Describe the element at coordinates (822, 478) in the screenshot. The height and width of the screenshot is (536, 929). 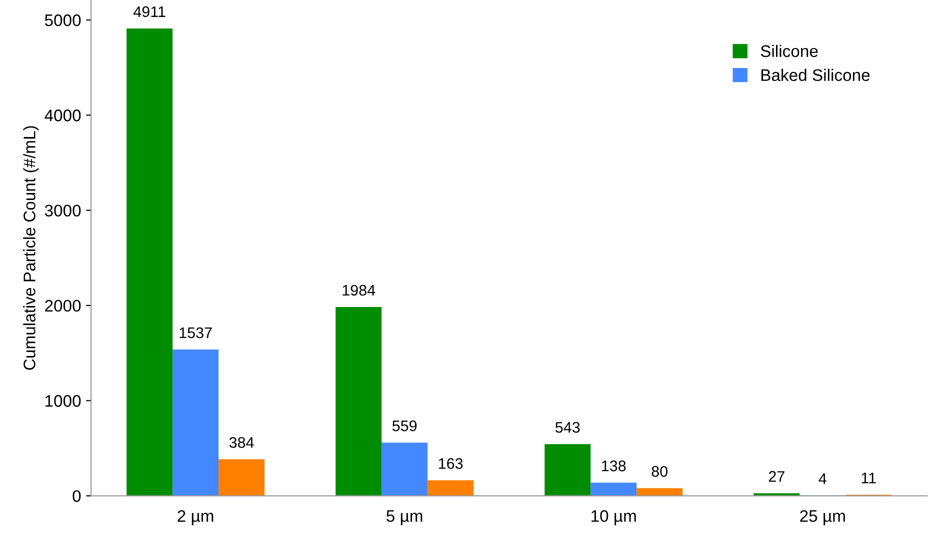
I see `data-label: 4` at that location.